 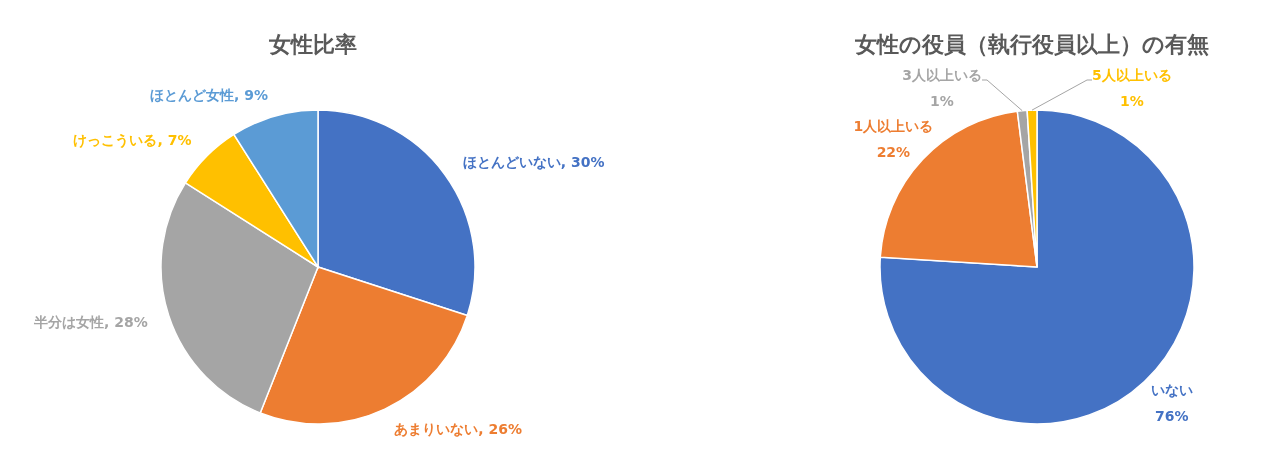 What do you see at coordinates (893, 125) in the screenshot?
I see `slice-label: 1人以上いる` at bounding box center [893, 125].